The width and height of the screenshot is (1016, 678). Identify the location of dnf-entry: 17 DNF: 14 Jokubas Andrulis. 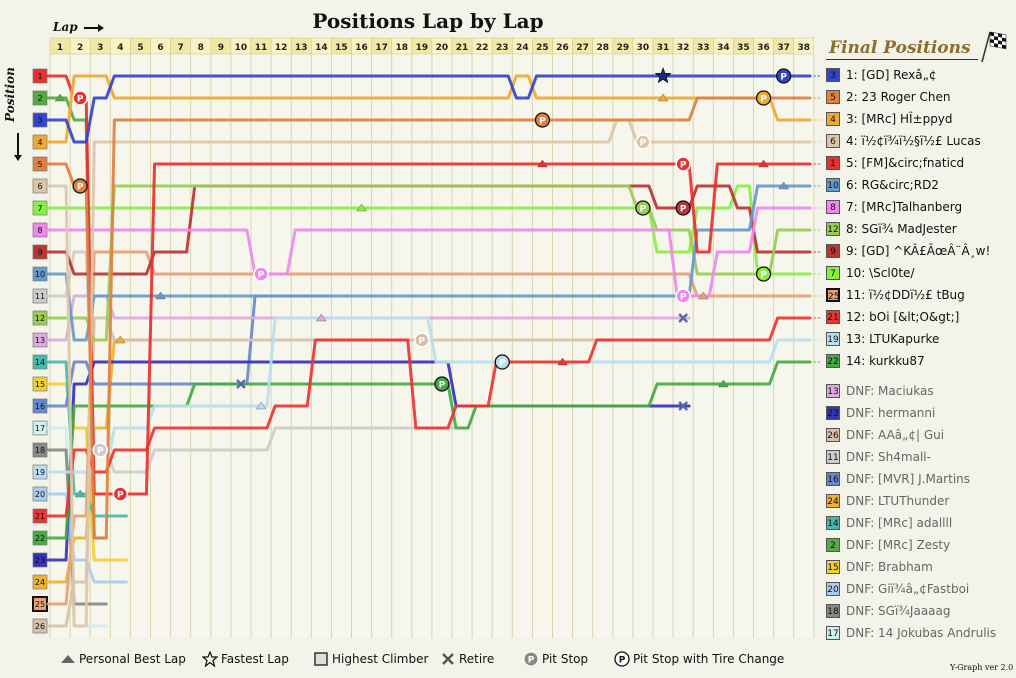
(911, 633).